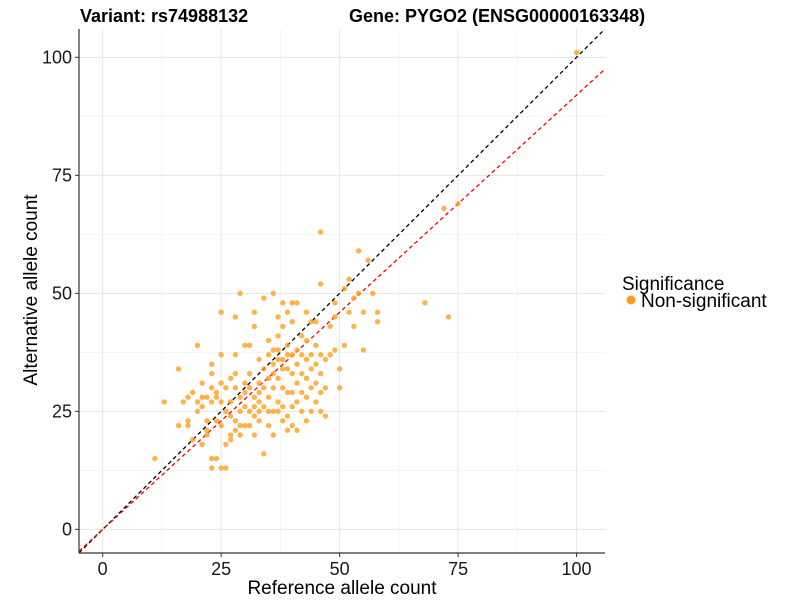 Image resolution: width=800 pixels, height=600 pixels. I want to click on y-tick-label: 75, so click(62, 175).